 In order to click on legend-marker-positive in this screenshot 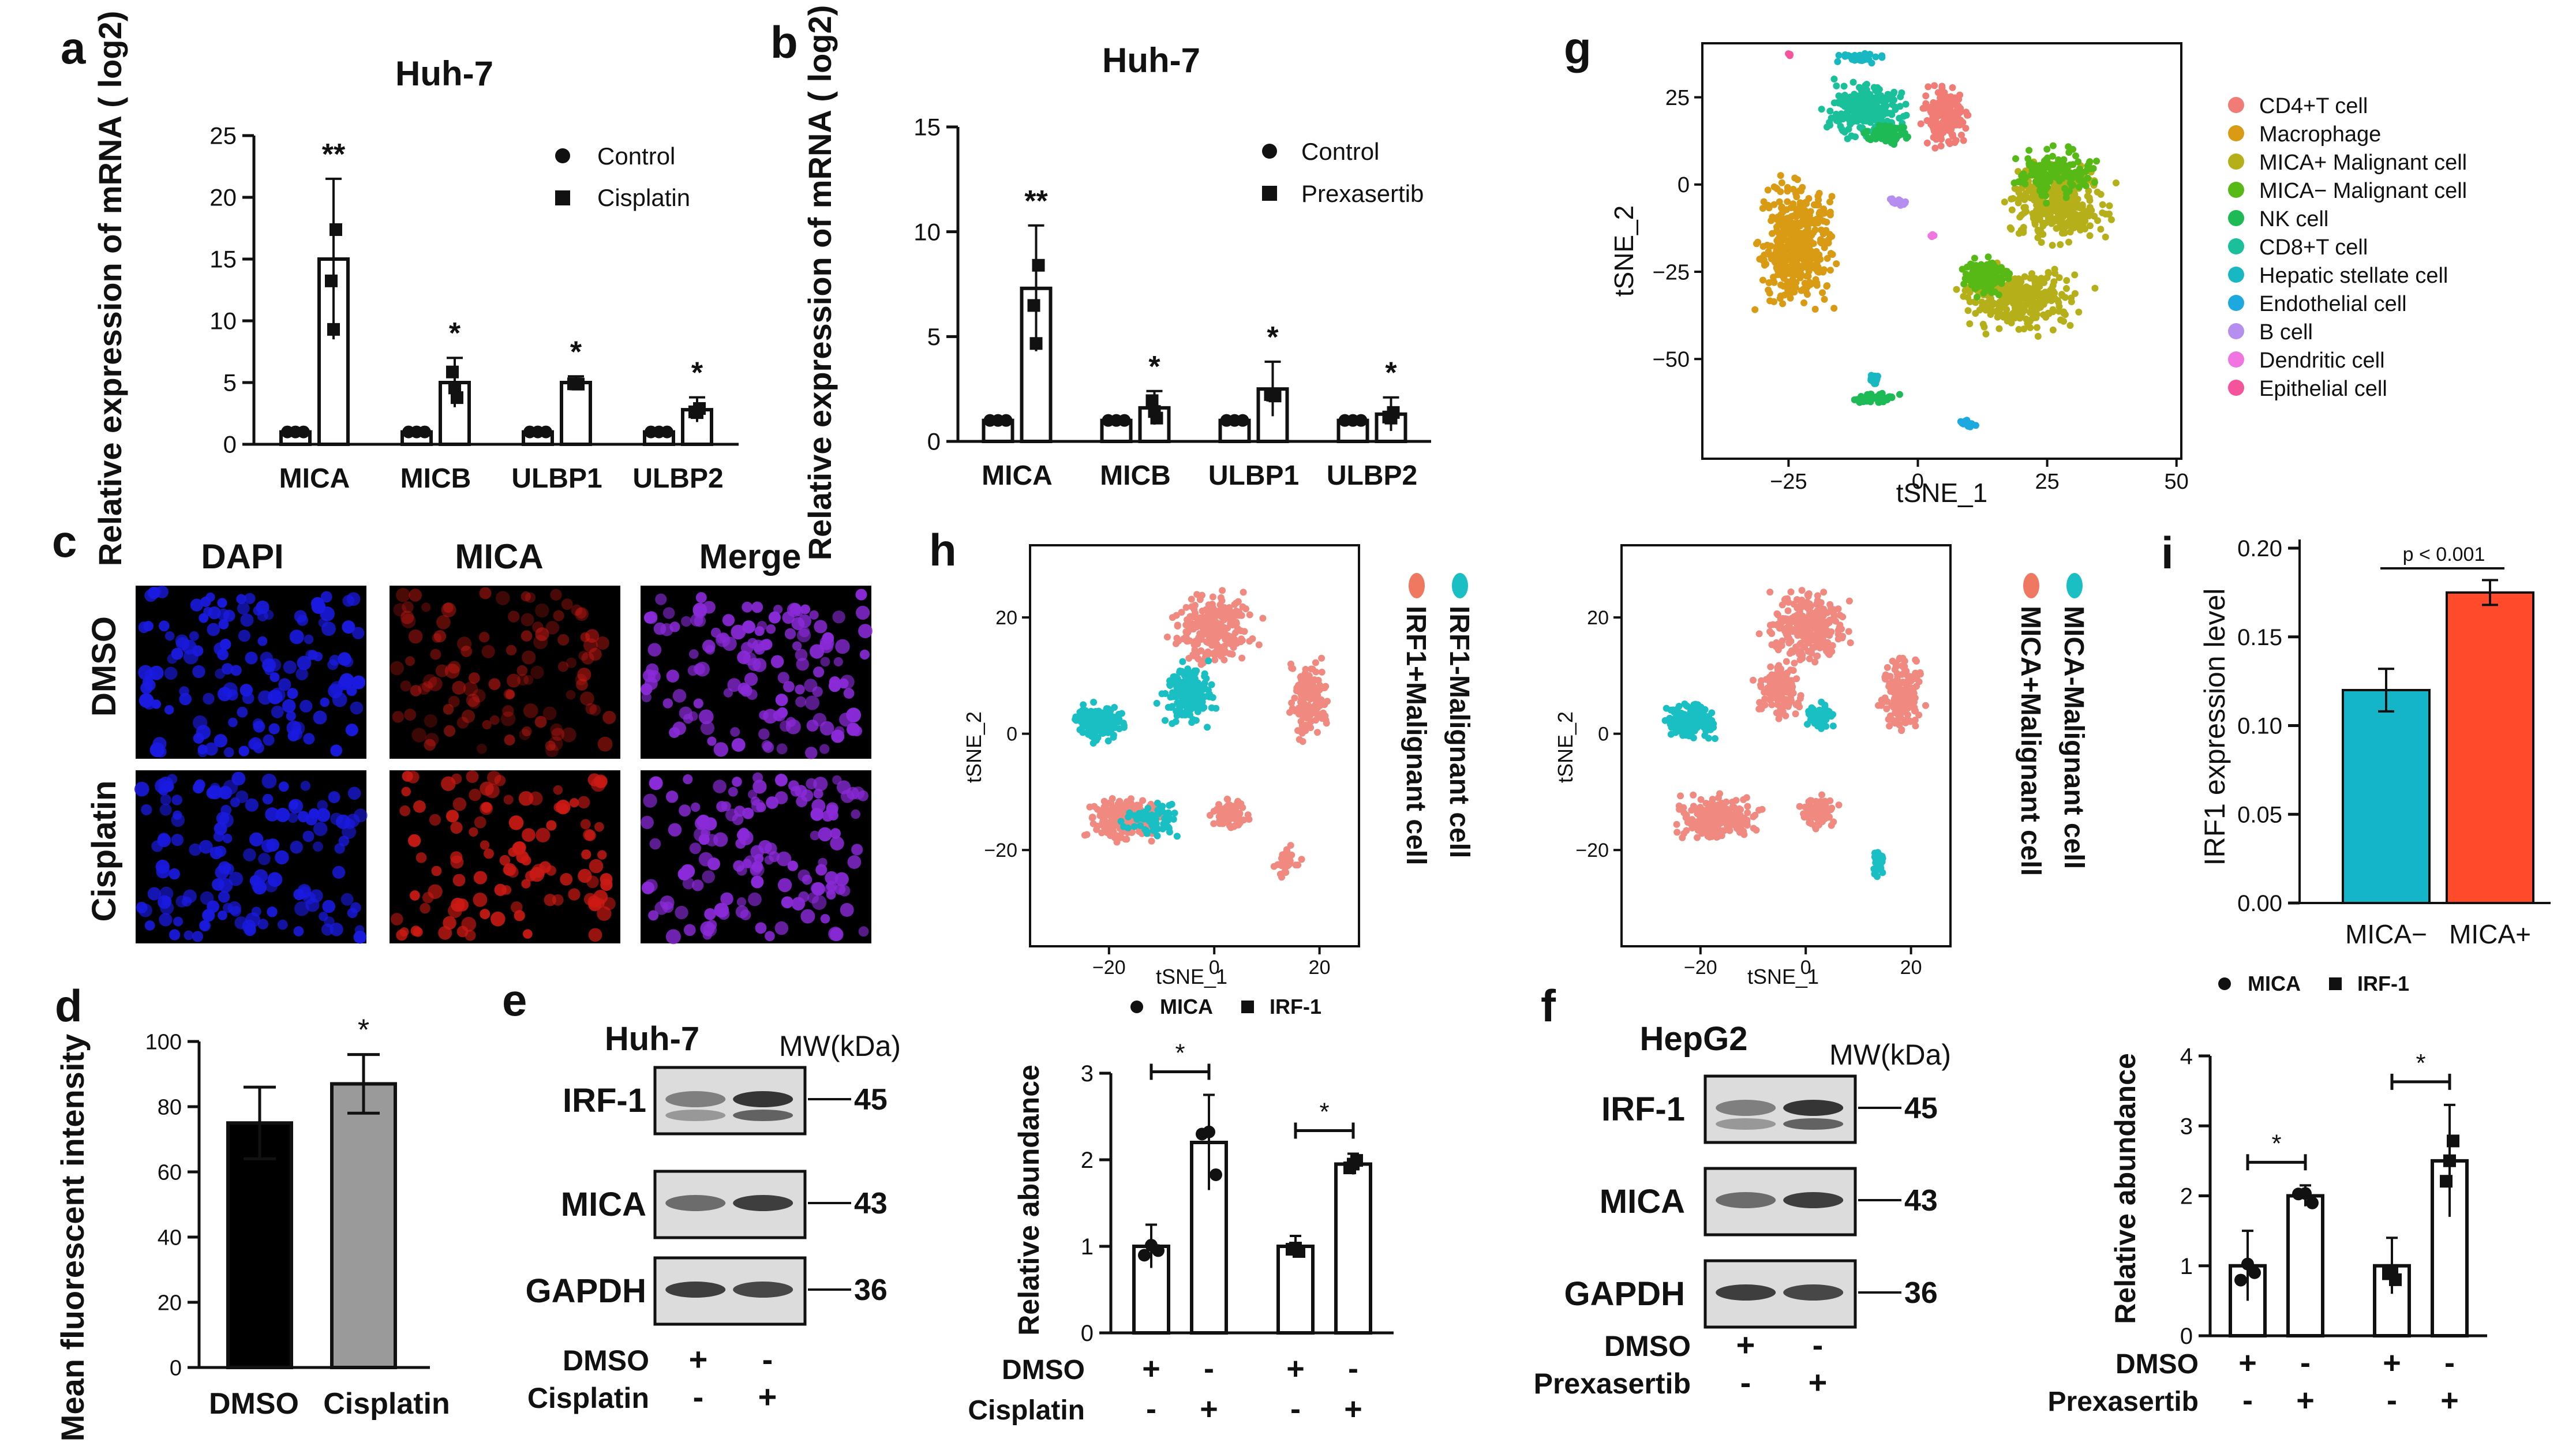, I will do `click(1417, 585)`.